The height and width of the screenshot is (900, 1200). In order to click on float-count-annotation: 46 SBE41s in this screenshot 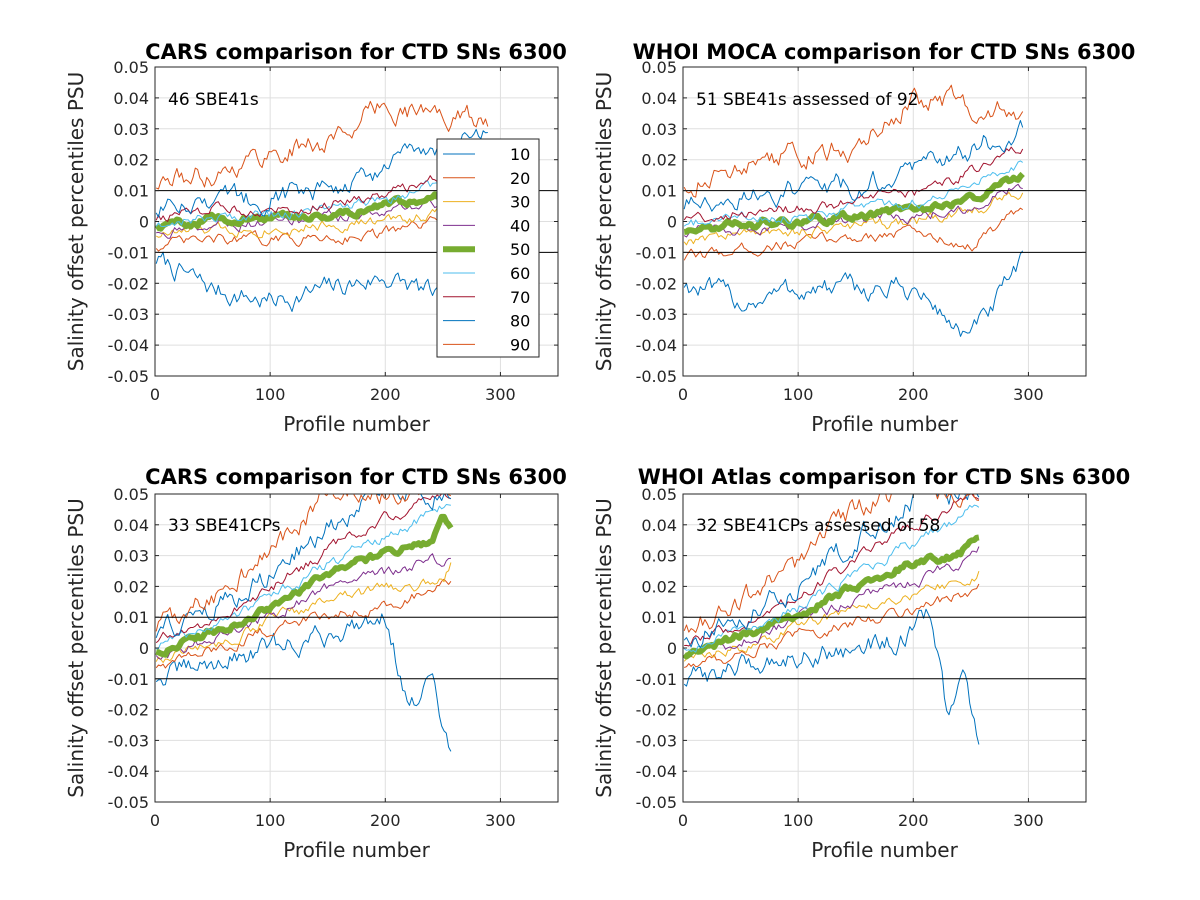, I will do `click(213, 100)`.